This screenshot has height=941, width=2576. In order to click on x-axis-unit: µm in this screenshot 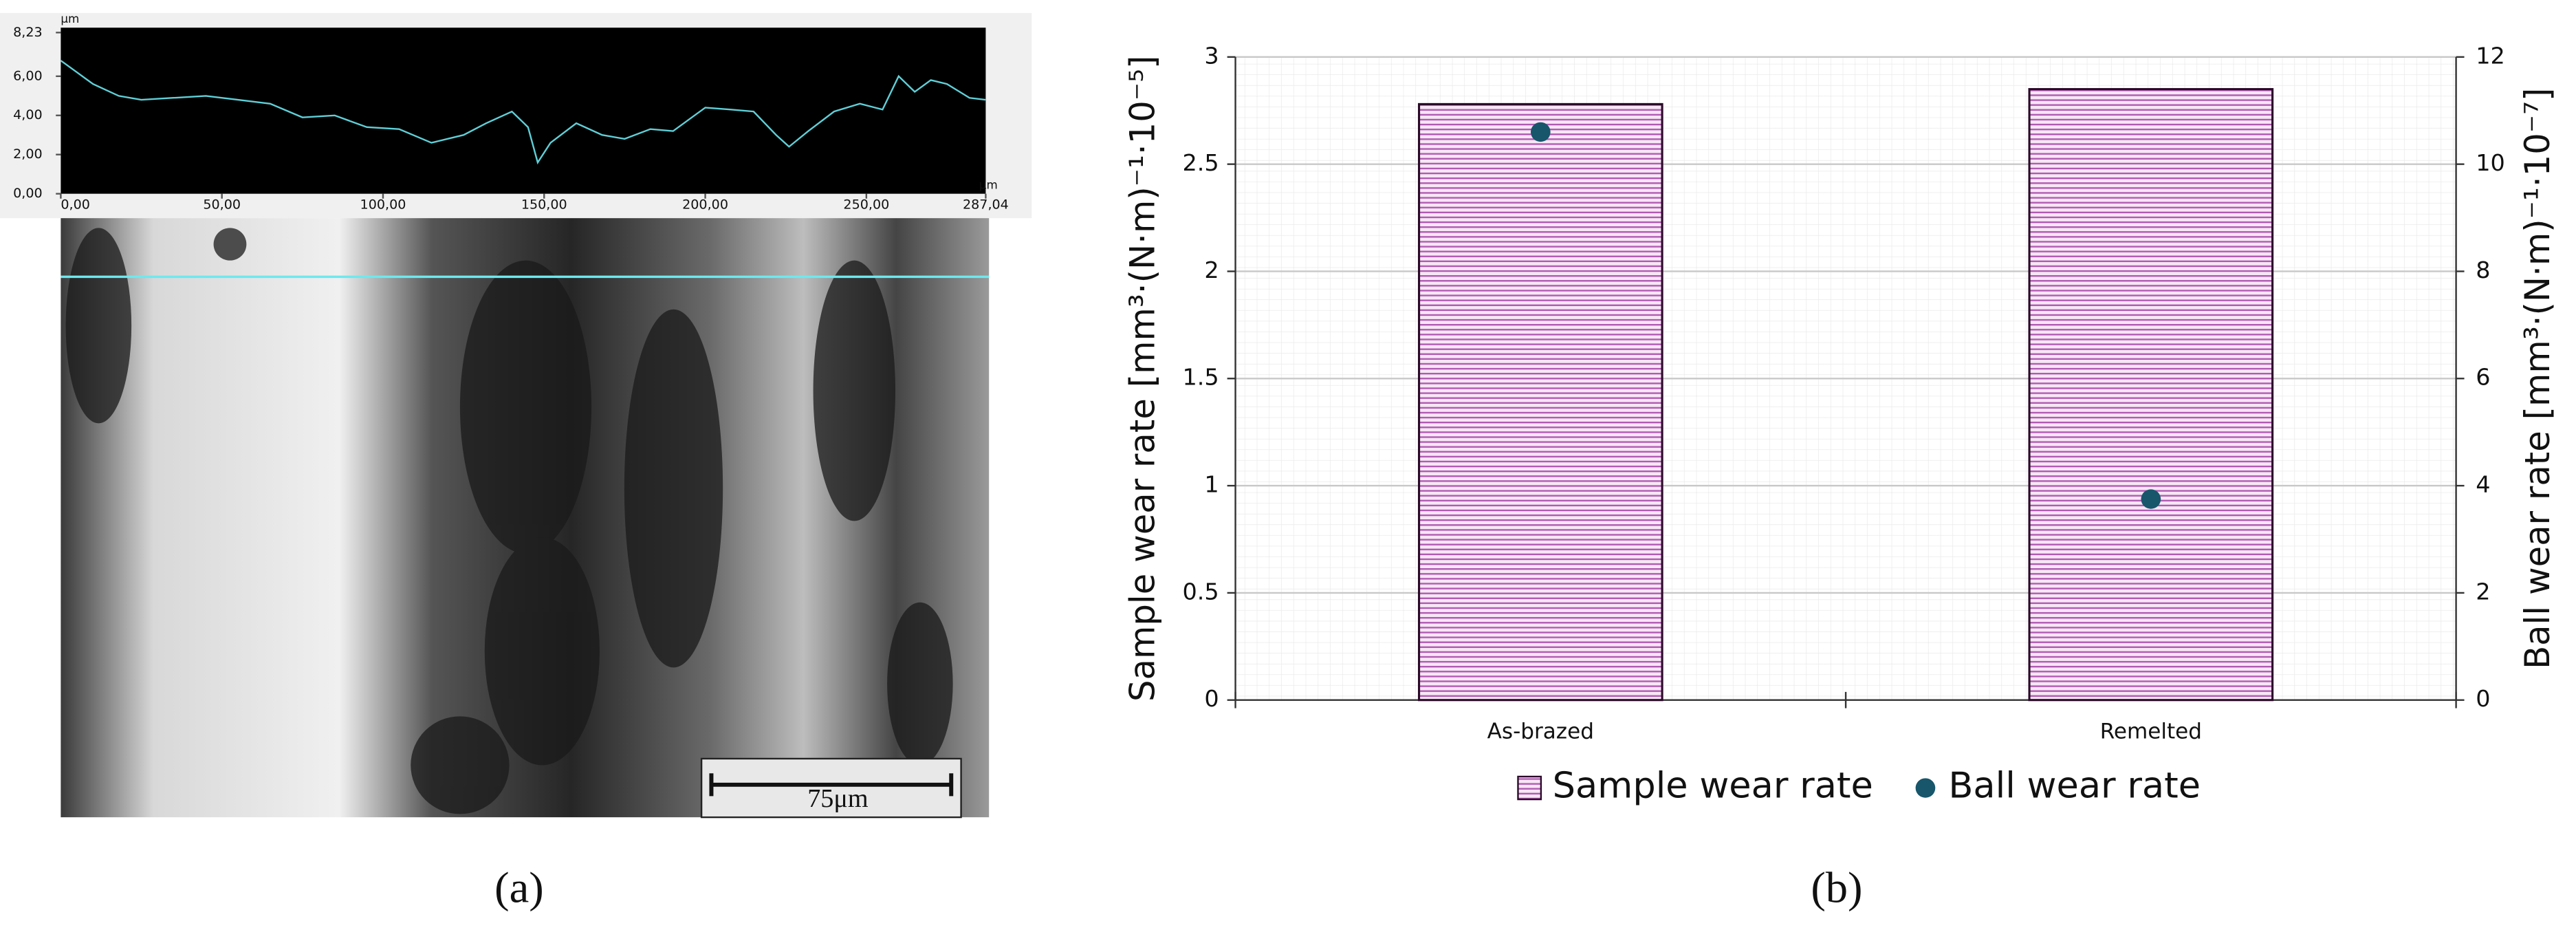, I will do `click(988, 184)`.